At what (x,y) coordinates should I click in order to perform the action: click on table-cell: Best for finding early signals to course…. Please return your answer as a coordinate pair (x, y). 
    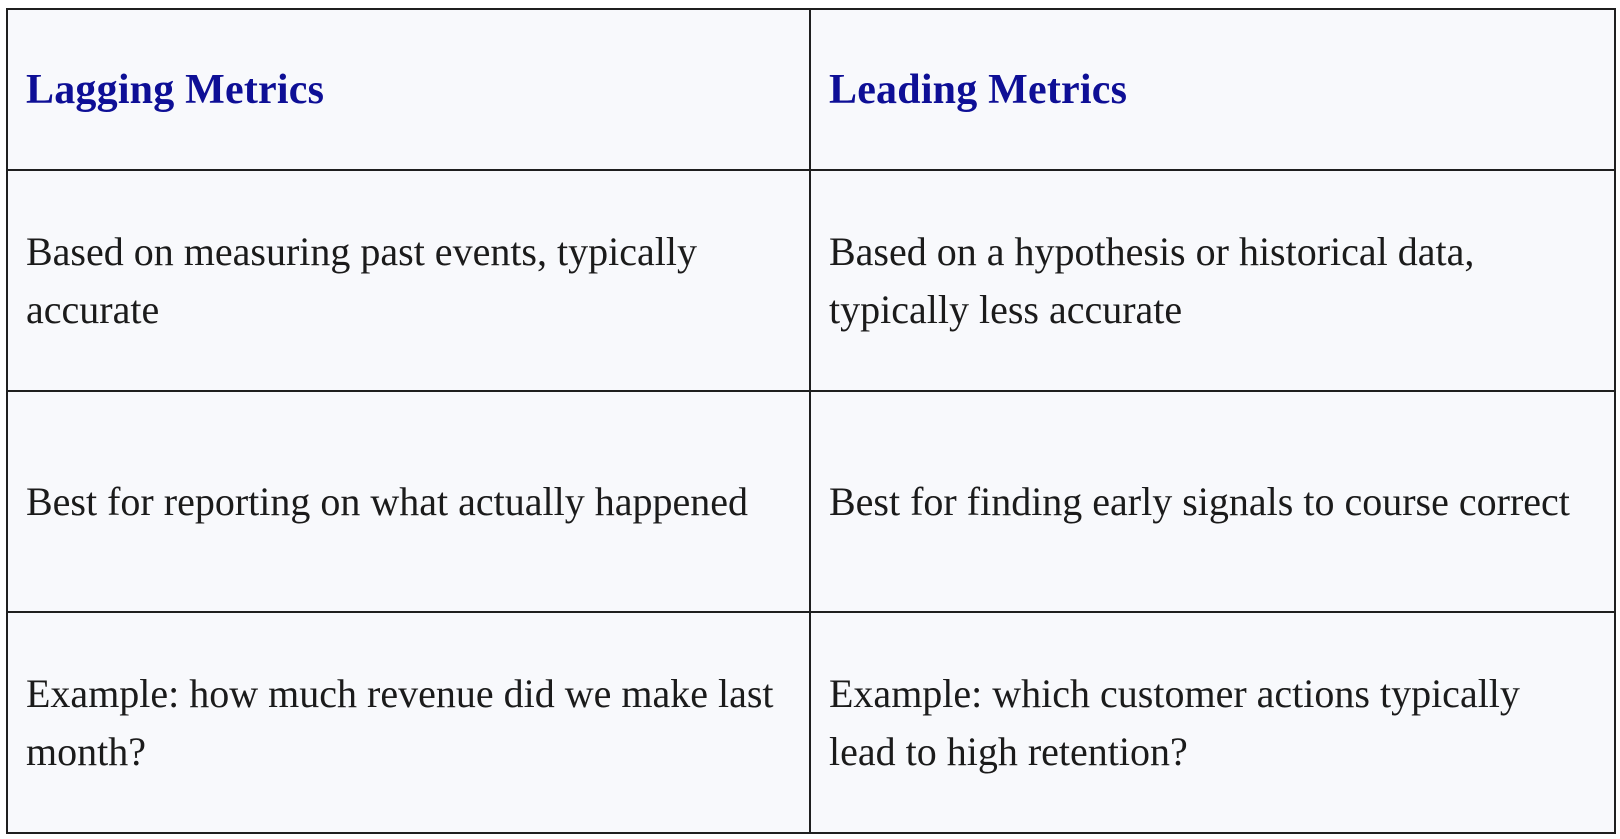
    Looking at the image, I should click on (1212, 501).